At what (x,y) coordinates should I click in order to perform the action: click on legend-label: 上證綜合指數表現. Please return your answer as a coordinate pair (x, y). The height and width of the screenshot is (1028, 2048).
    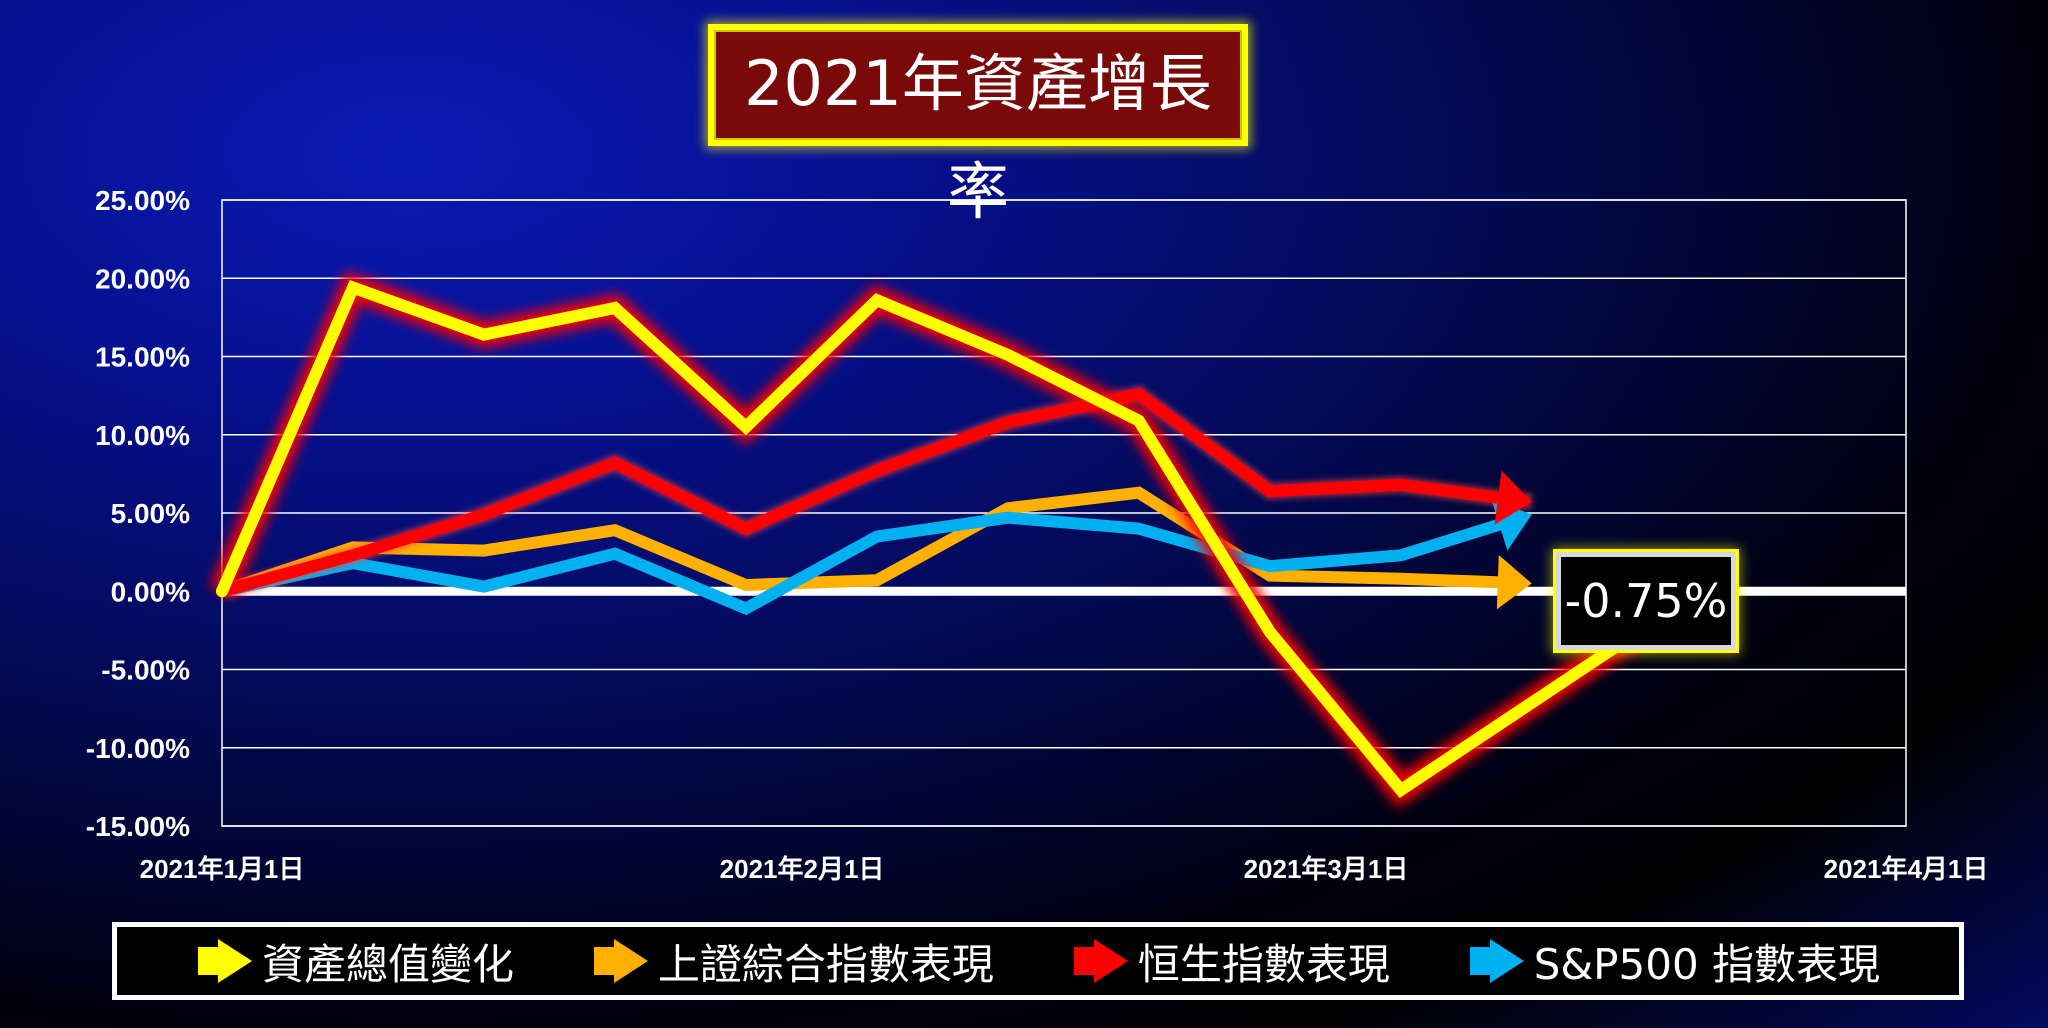
    Looking at the image, I should click on (825, 964).